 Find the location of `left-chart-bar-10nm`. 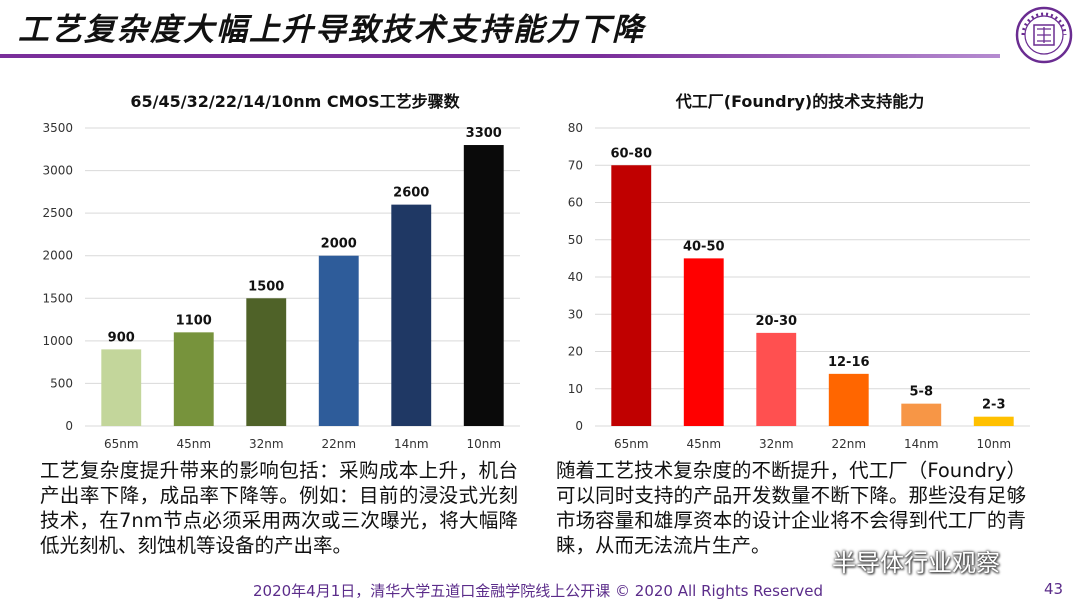

left-chart-bar-10nm is located at coordinates (483, 285).